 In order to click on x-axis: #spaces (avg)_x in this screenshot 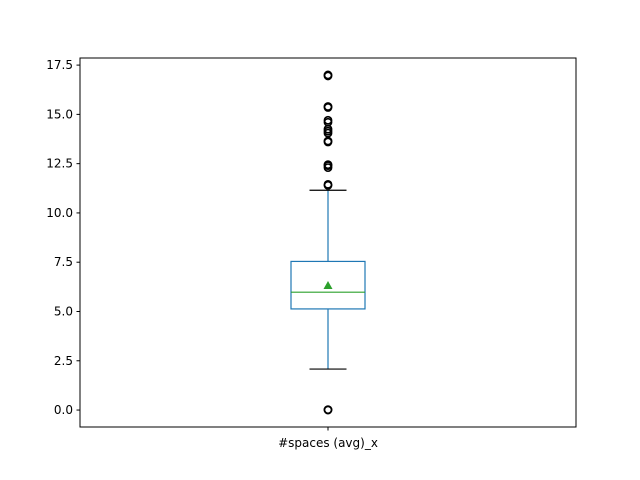, I will do `click(328, 438)`.